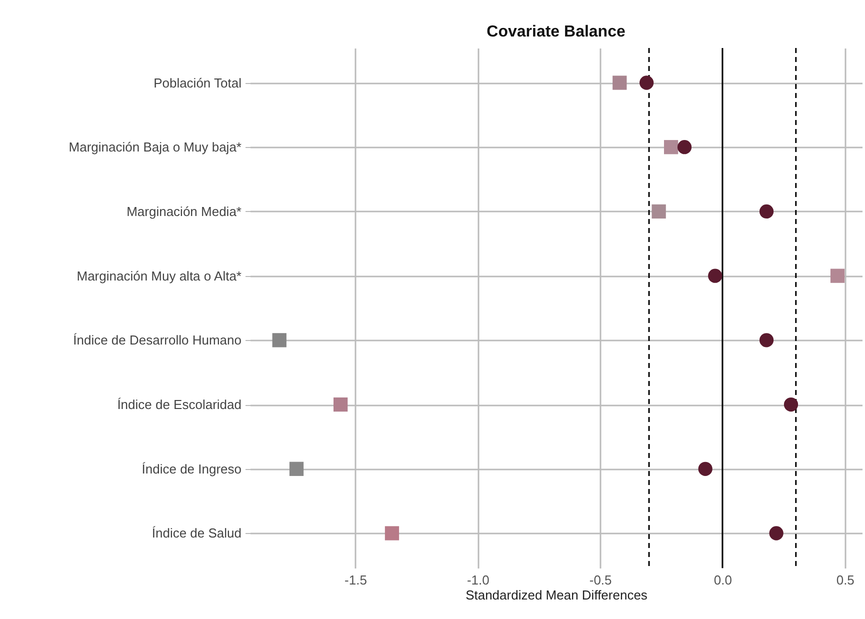 This screenshot has width=865, height=619. Describe the element at coordinates (845, 580) in the screenshot. I see `x-tick-label: 0.5` at that location.